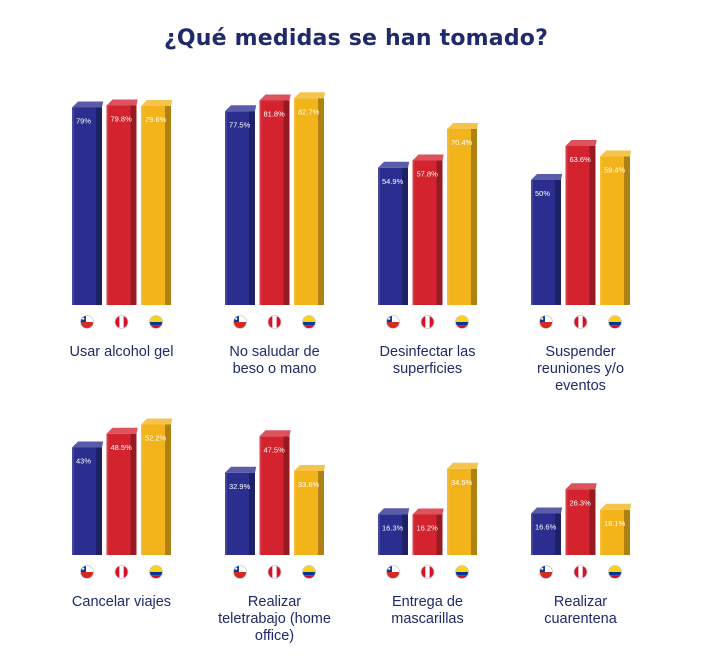  Describe the element at coordinates (309, 484) in the screenshot. I see `bar-value-label: 33.6%` at that location.